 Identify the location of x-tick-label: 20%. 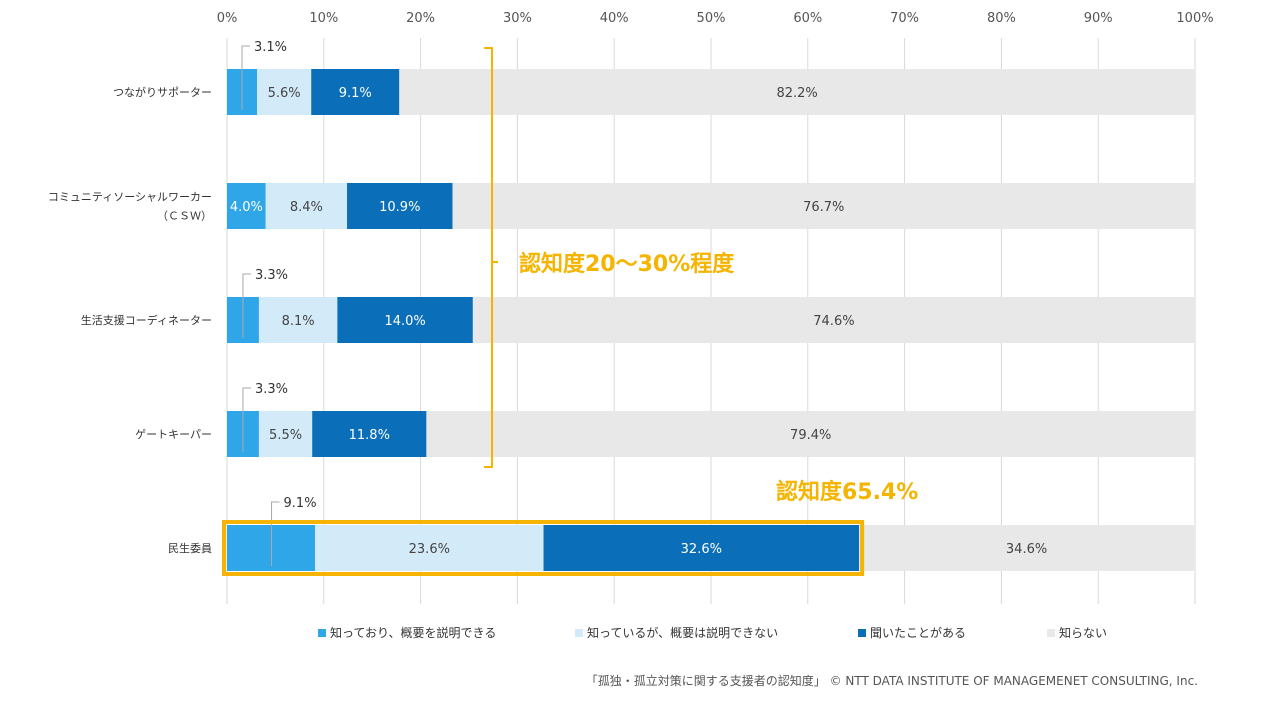
(420, 18).